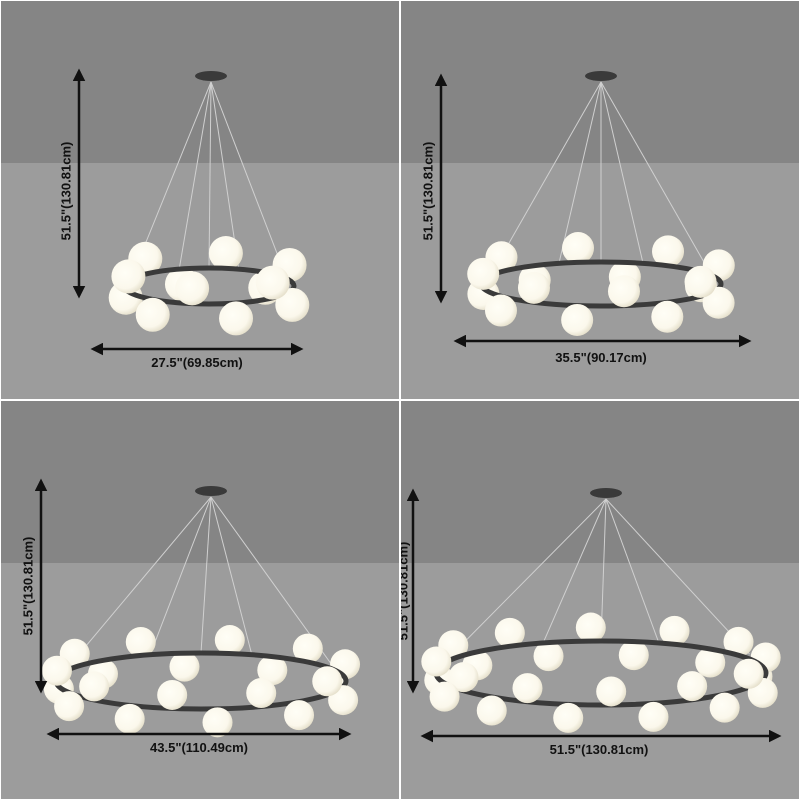 This screenshot has width=800, height=800. Describe the element at coordinates (600, 281) in the screenshot. I see `wall` at that location.